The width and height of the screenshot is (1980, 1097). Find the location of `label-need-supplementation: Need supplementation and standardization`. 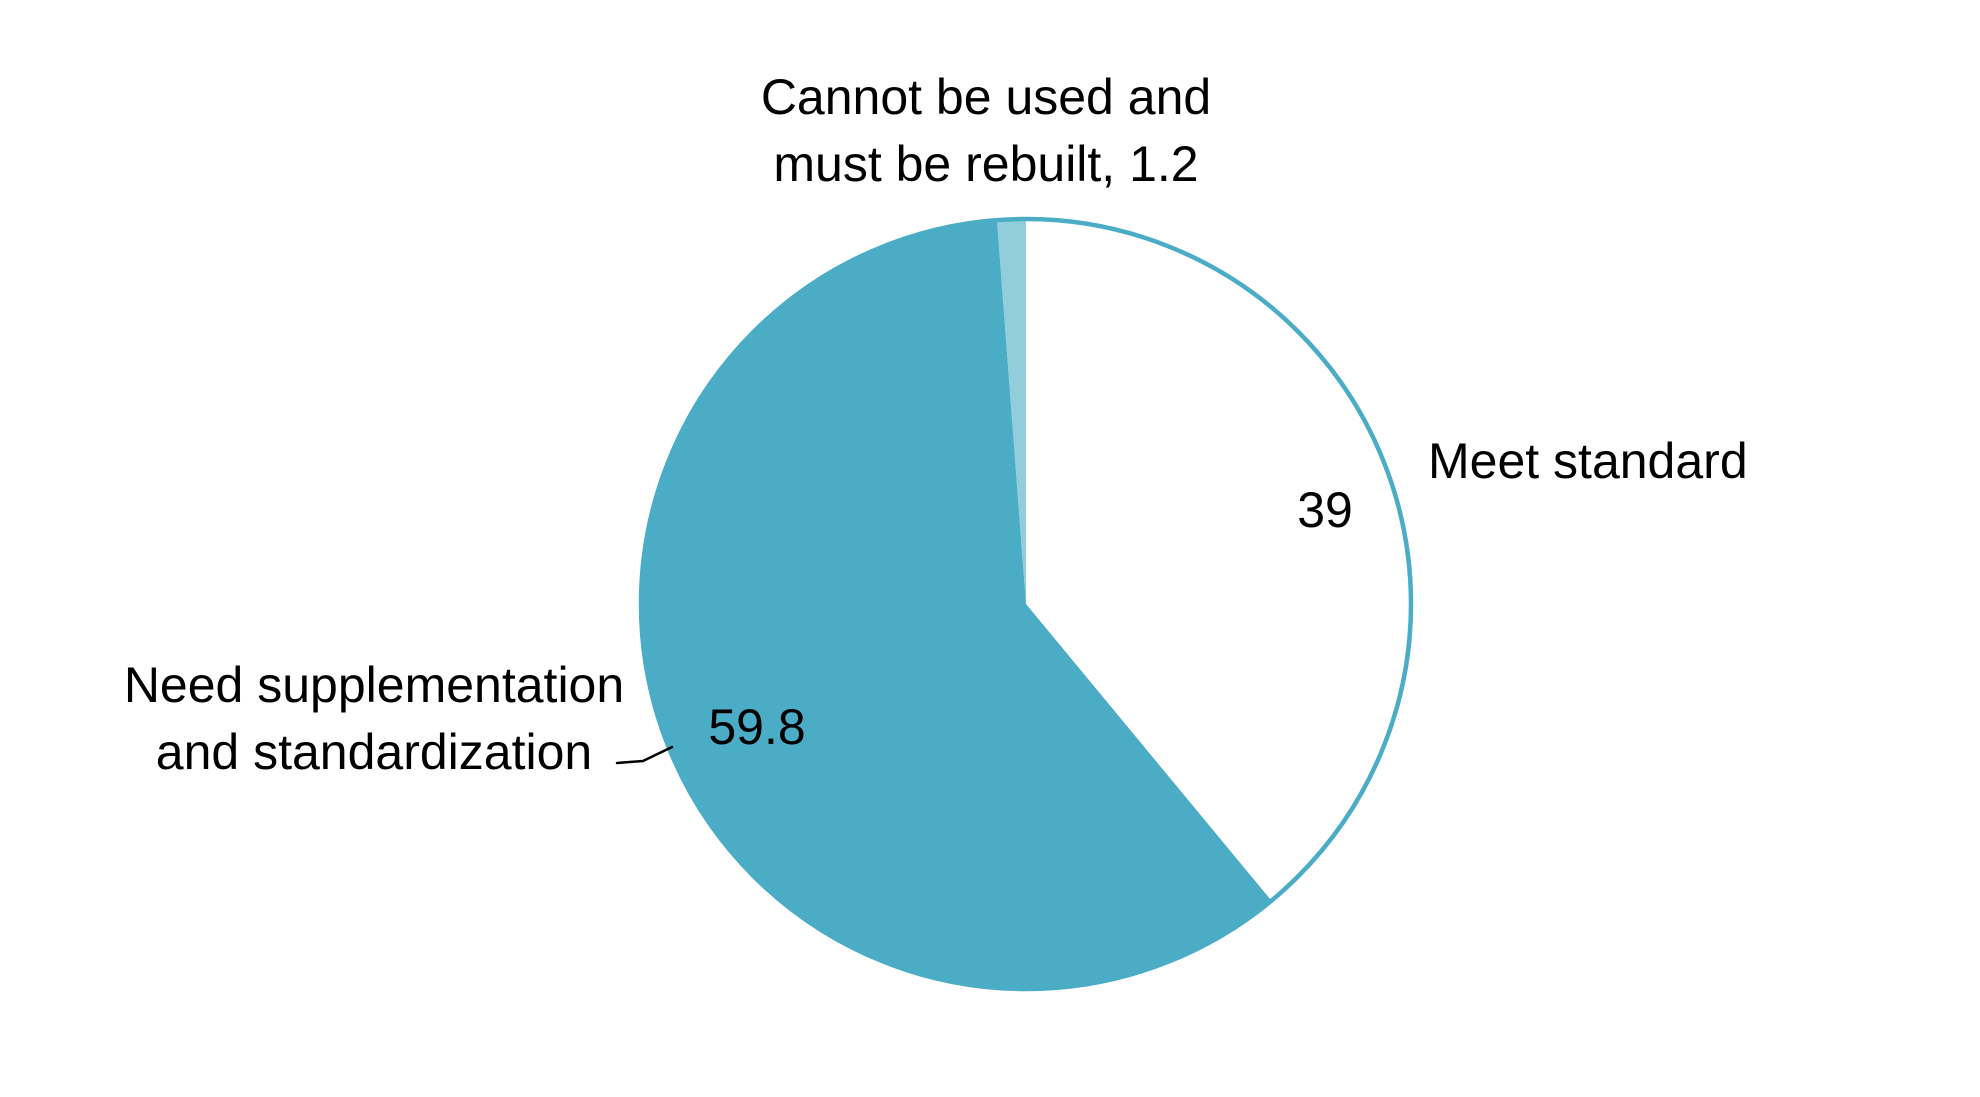

label-need-supplementation: Need supplementation and standardization is located at coordinates (374, 719).